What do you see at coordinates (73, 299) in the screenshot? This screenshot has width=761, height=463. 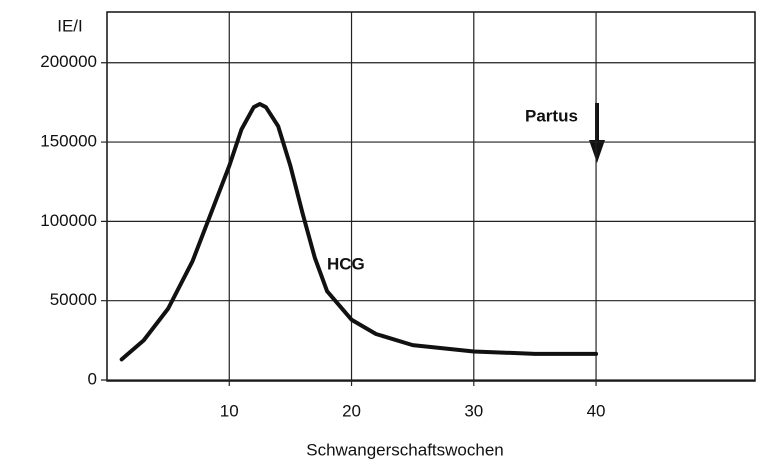 I see `y-tick-label: 50000` at bounding box center [73, 299].